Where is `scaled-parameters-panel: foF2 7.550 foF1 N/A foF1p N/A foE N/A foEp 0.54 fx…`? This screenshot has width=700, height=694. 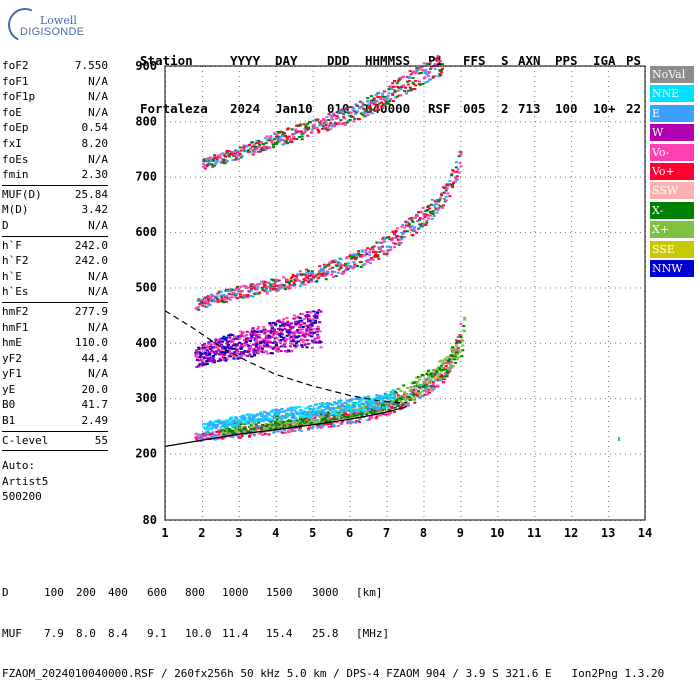
scaled-parameters-panel: foF2 7.550 foF1 N/A foF1p N/A foE N/A foEp 0.54 fx… is located at coordinates (55, 281).